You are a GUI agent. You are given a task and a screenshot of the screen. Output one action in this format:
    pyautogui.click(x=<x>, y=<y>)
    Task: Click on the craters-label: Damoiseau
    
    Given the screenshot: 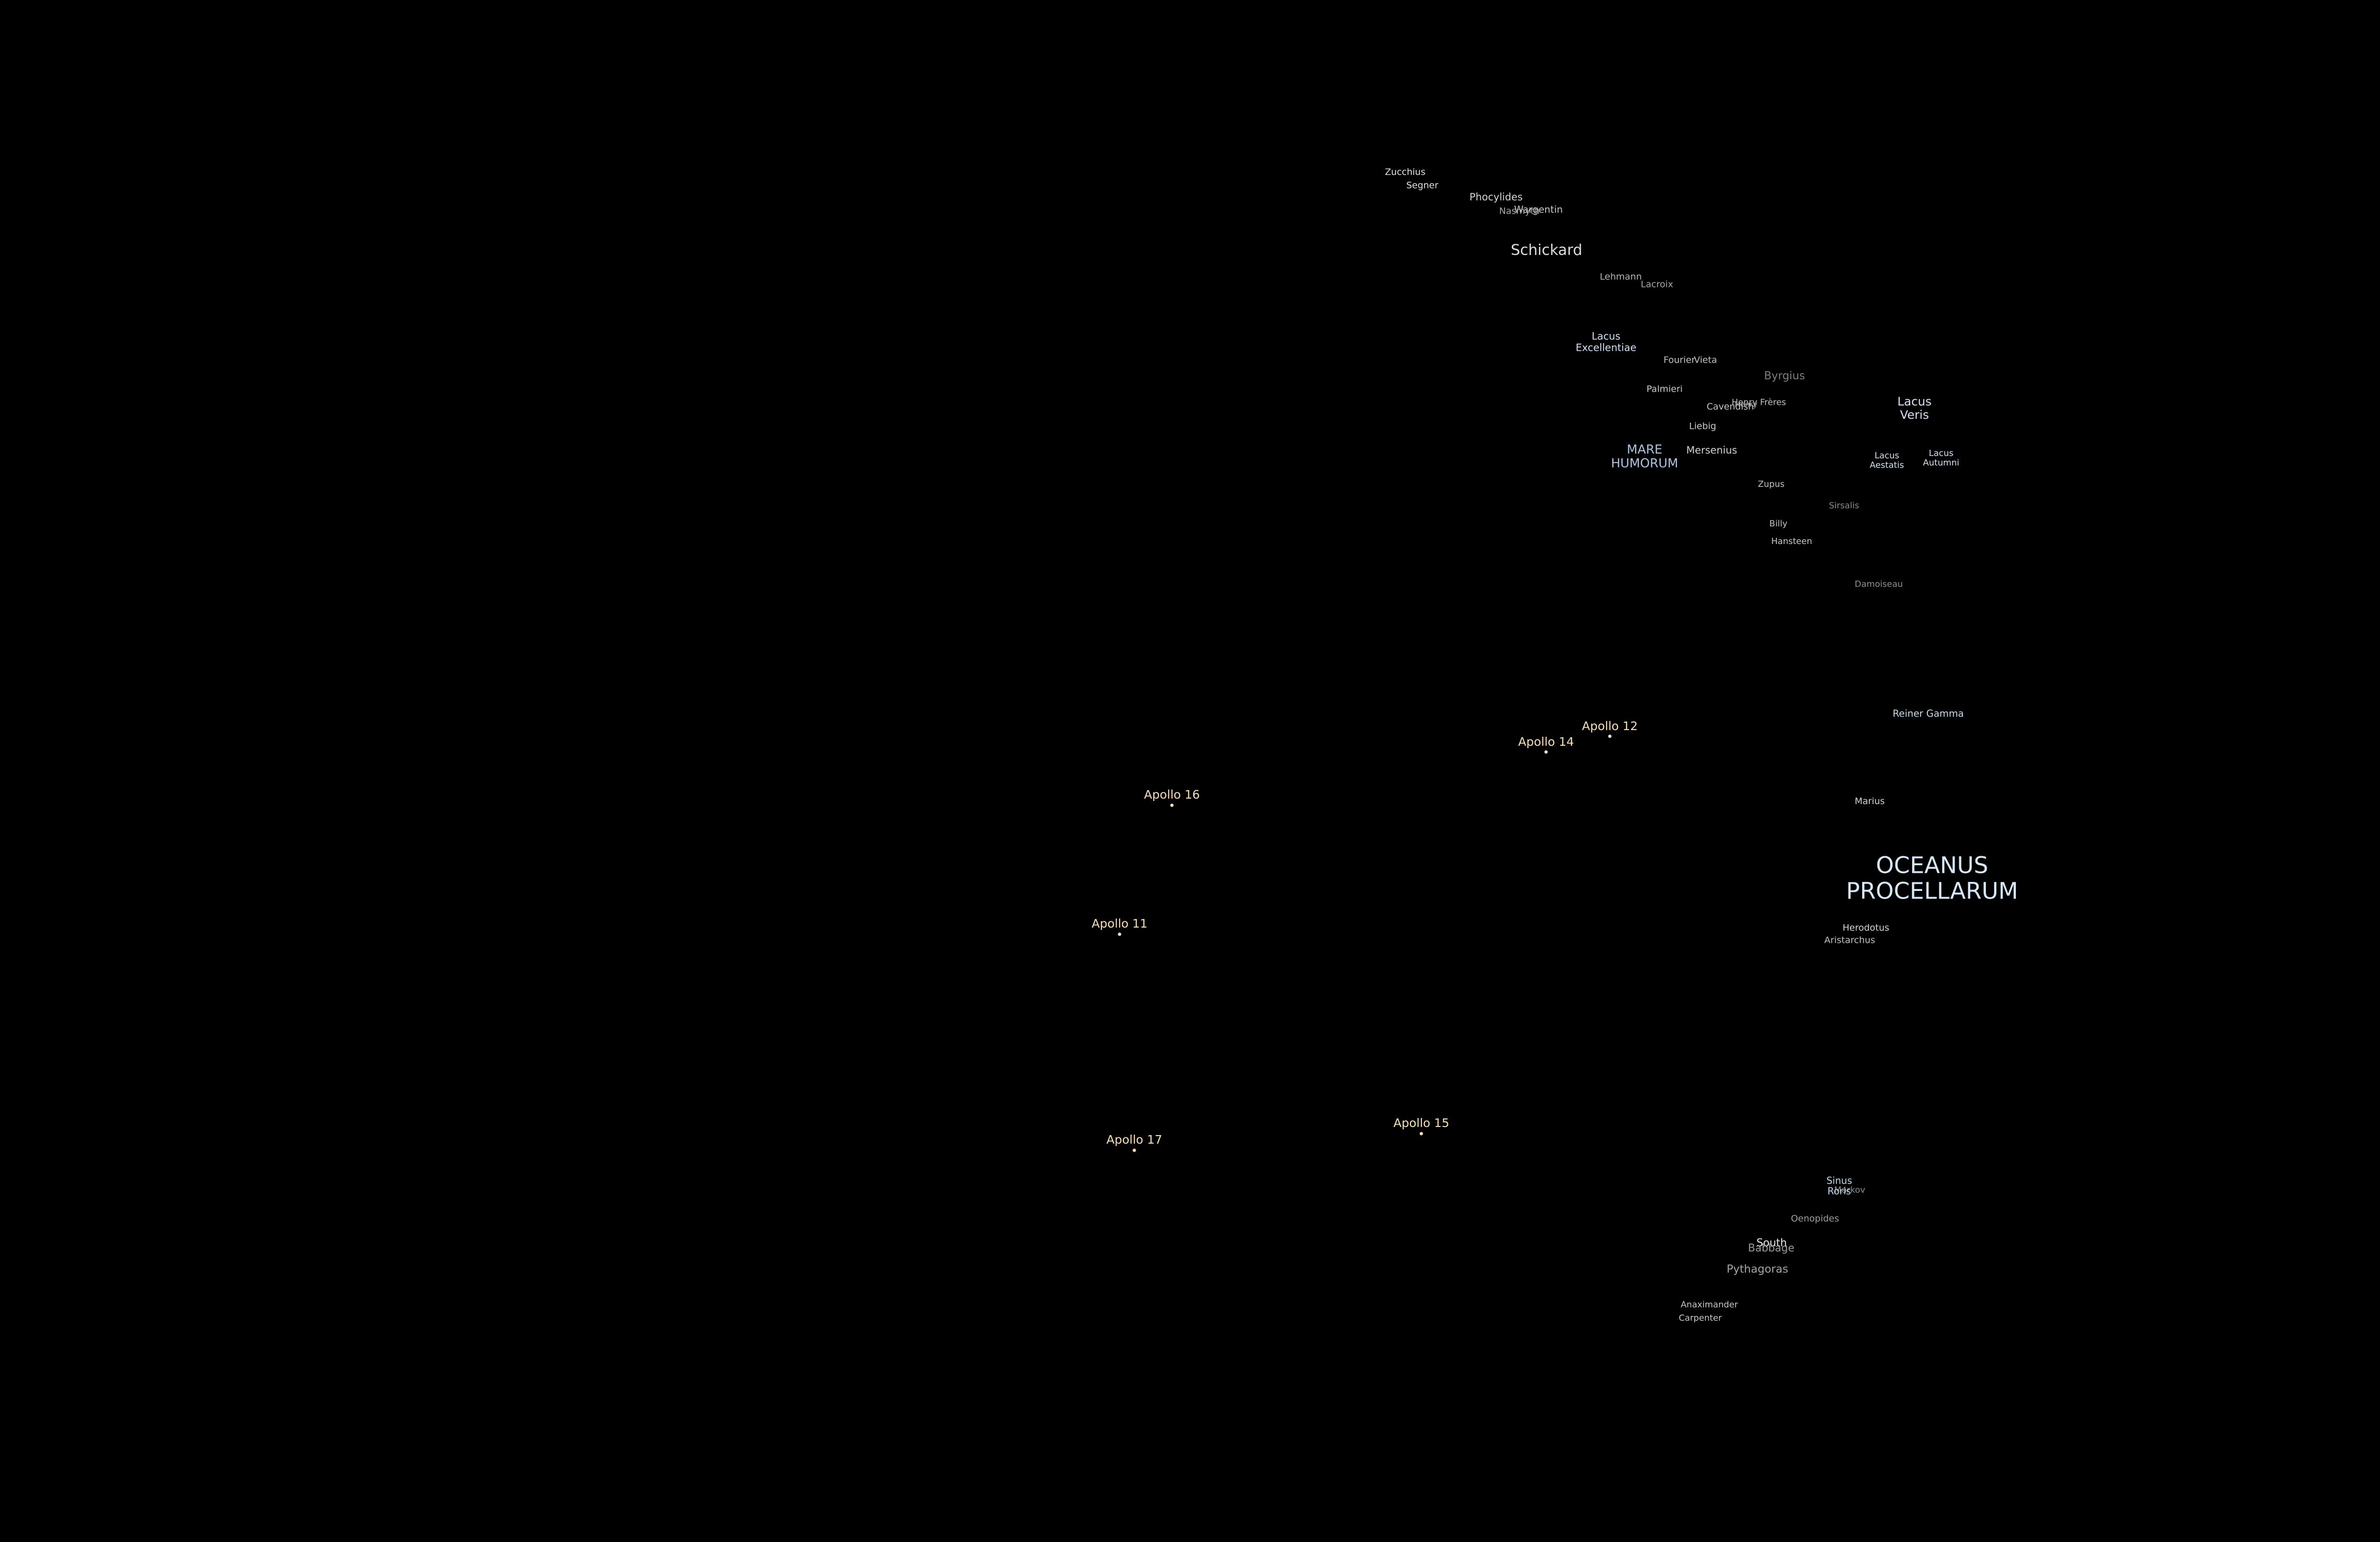 What is the action you would take?
    pyautogui.click(x=1878, y=584)
    